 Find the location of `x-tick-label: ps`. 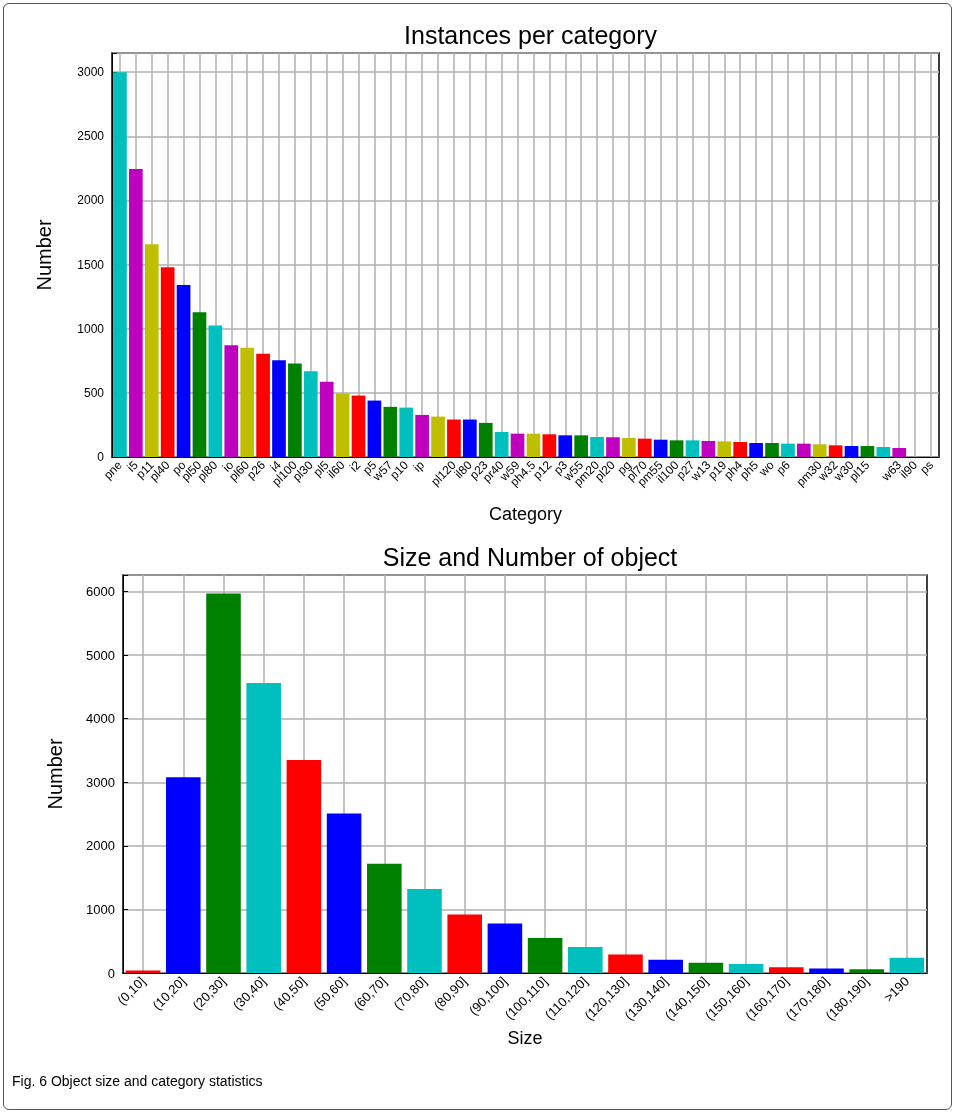

x-tick-label: ps is located at coordinates (926, 467).